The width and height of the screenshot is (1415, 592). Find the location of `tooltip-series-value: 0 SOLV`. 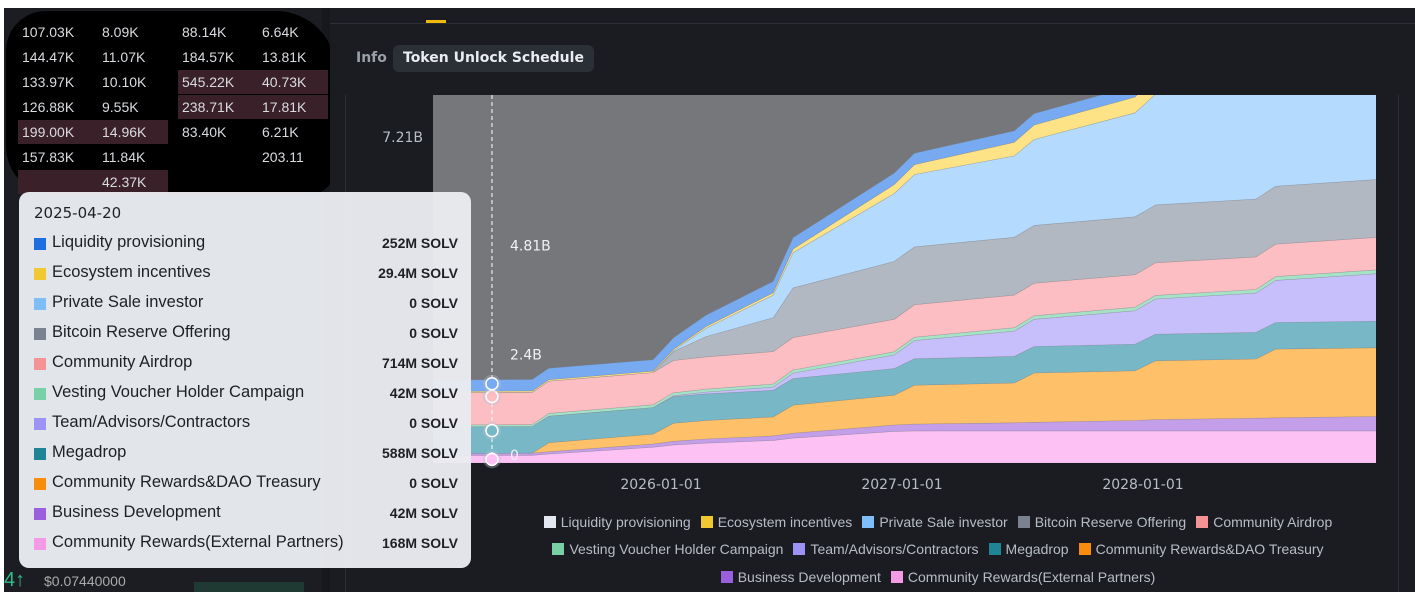

tooltip-series-value: 0 SOLV is located at coordinates (433, 423).